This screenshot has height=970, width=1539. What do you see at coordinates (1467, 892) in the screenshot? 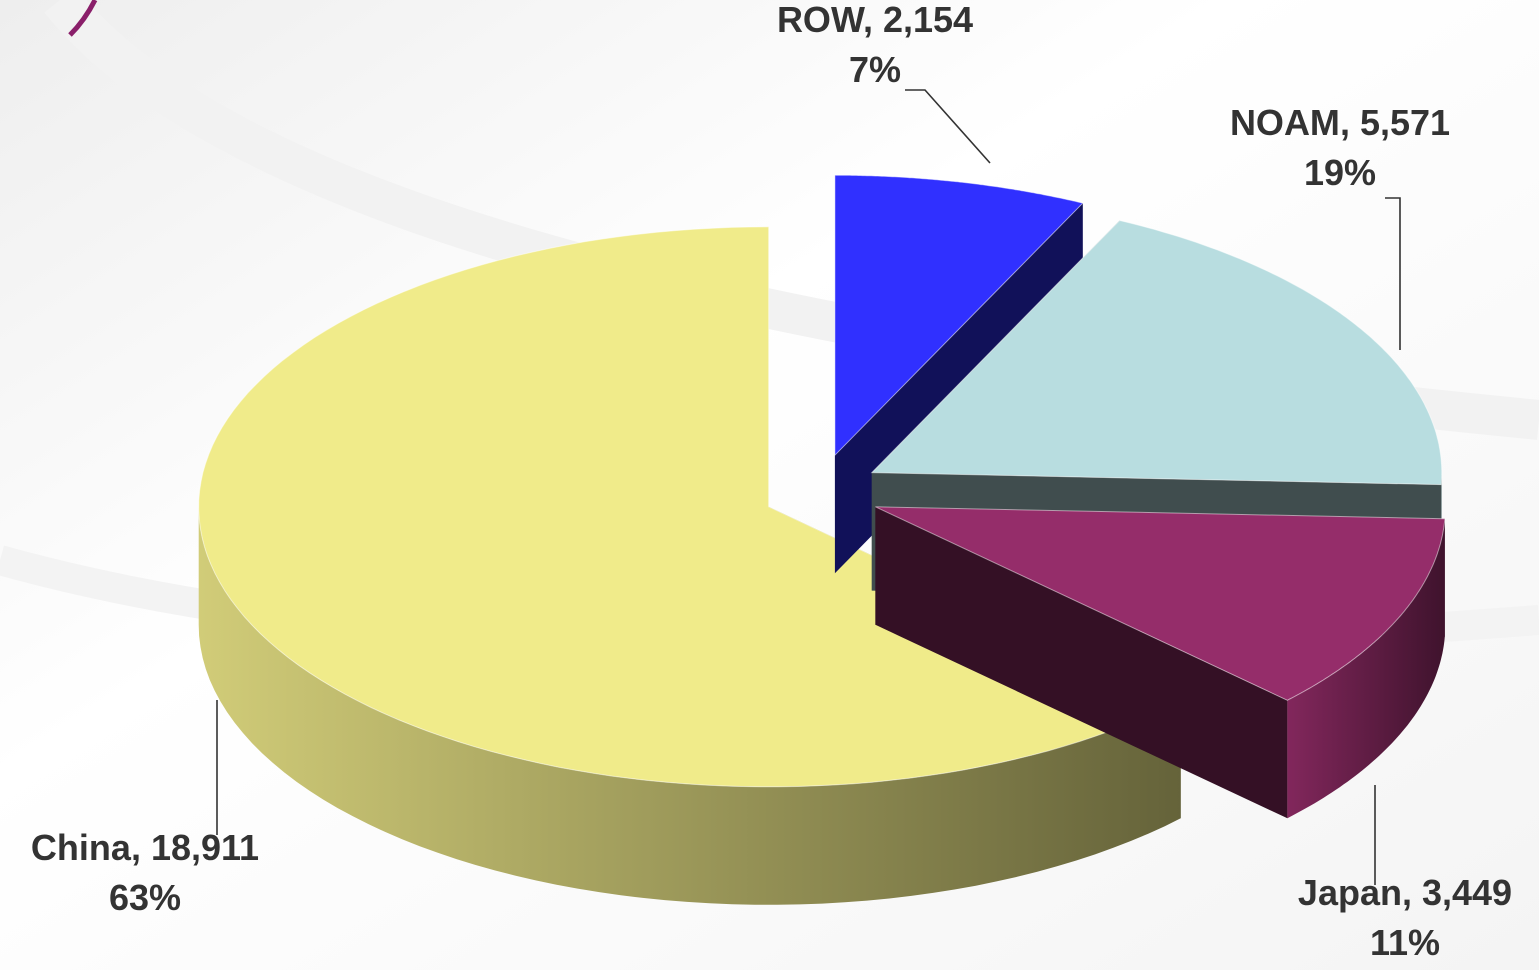
I see `value-label: 3,449` at bounding box center [1467, 892].